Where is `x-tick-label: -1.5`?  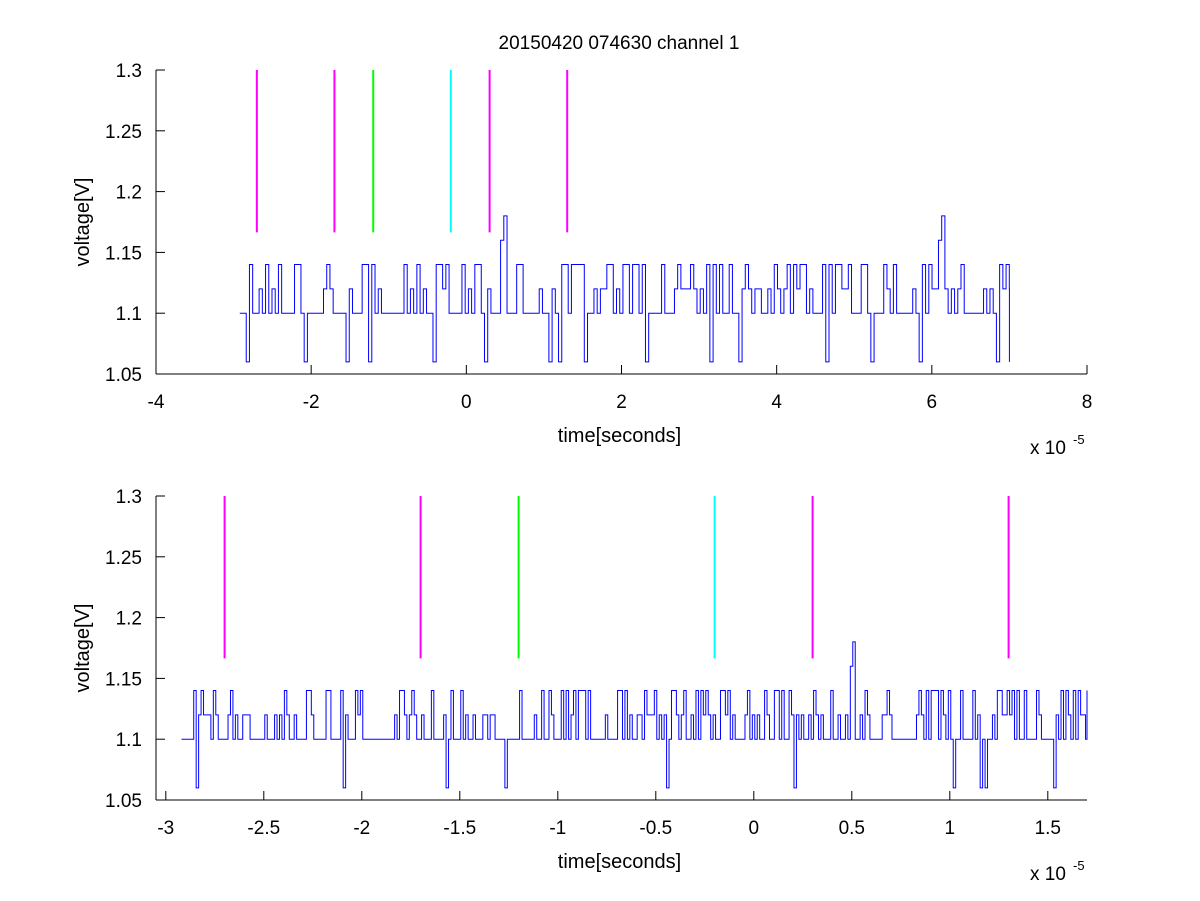 x-tick-label: -1.5 is located at coordinates (459, 828).